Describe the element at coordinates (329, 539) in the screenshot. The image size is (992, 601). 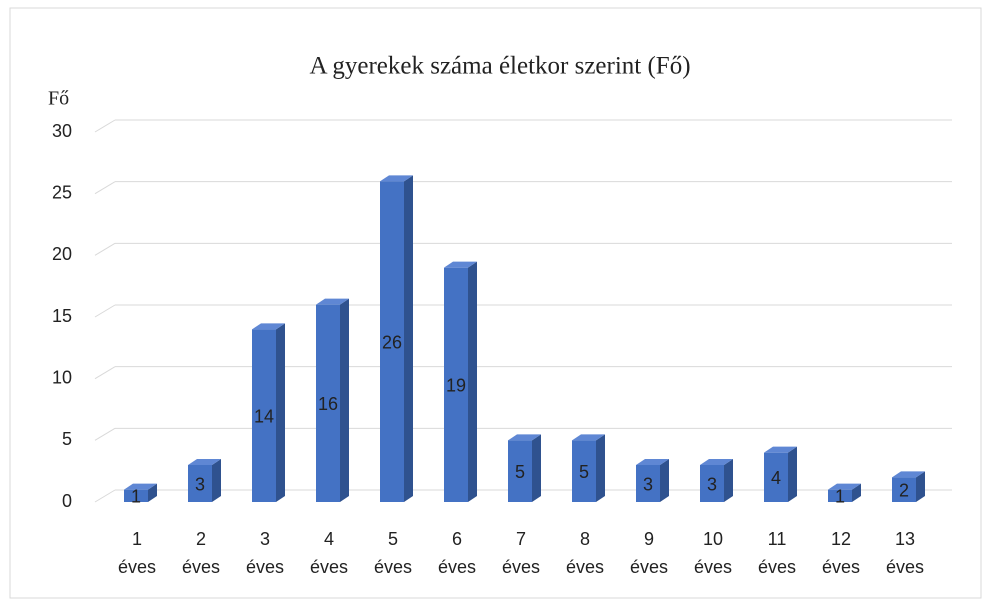
I see `x-tick-label-line: 4` at that location.